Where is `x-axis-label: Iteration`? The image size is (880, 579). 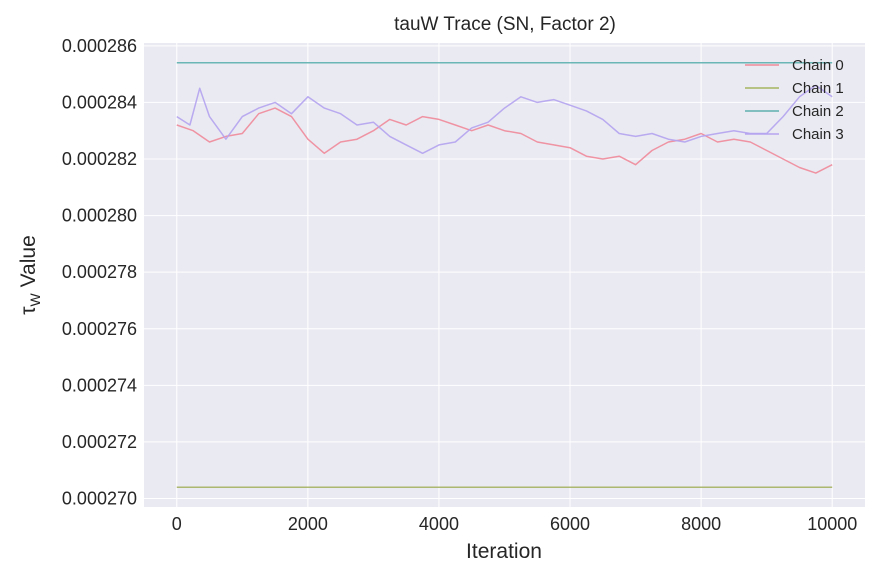
x-axis-label: Iteration is located at coordinates (504, 551).